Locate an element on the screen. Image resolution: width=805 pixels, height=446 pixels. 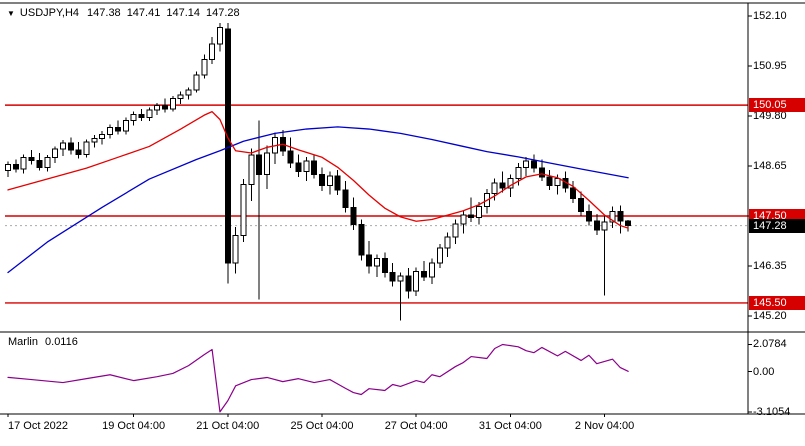
level-price-badge: 145.50 is located at coordinates (777, 302).